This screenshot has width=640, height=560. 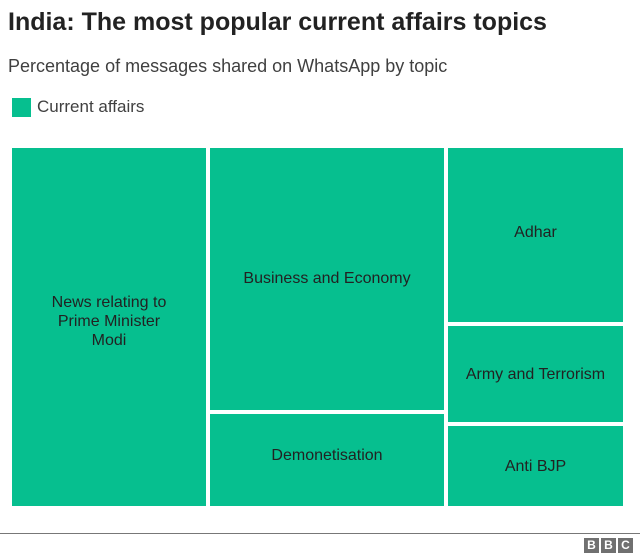 I want to click on treemap-cell-army: Army and Terrorism, so click(x=535, y=374).